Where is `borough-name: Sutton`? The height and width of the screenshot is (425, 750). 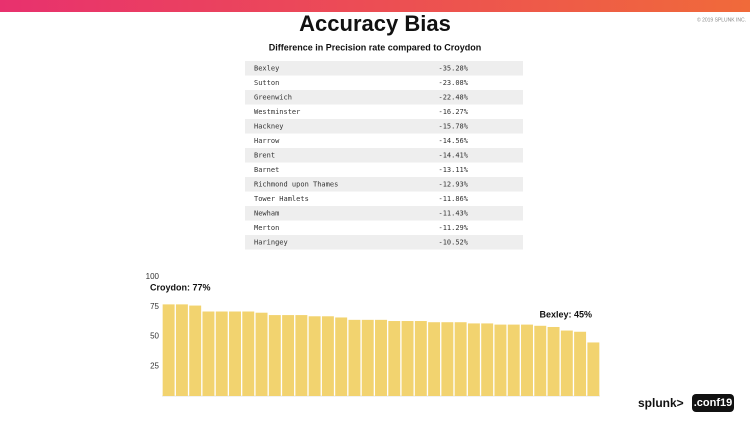
borough-name: Sutton is located at coordinates (266, 83).